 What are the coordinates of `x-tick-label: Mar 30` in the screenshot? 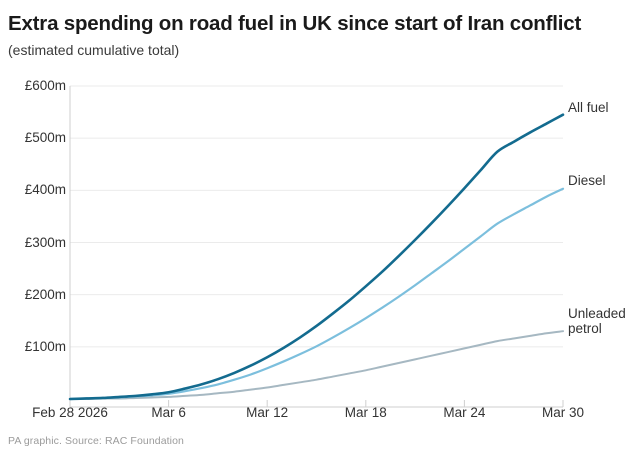 It's located at (563, 412).